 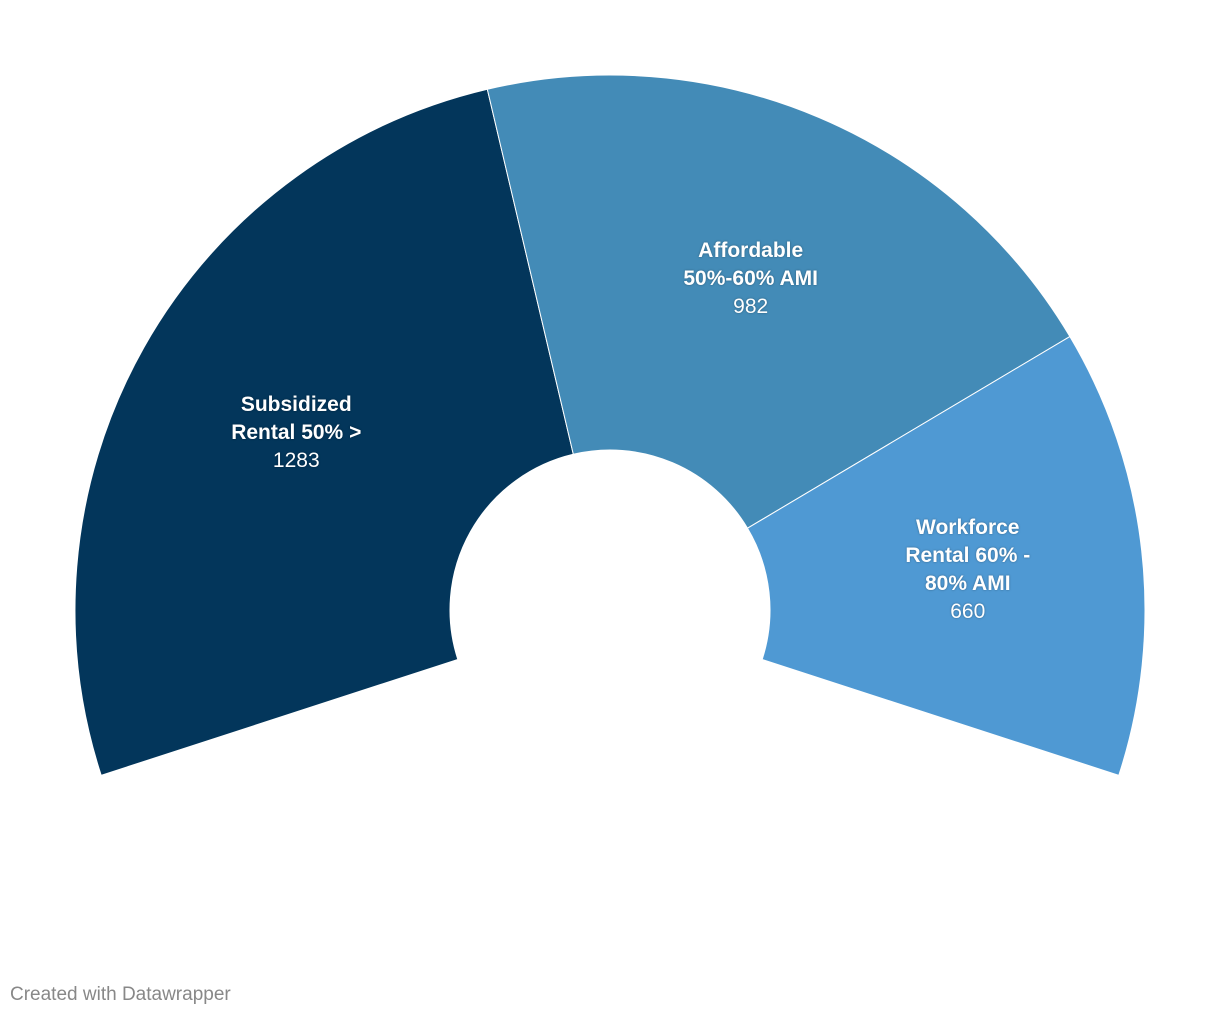 I want to click on slice-label-name: Workforce, so click(x=968, y=528).